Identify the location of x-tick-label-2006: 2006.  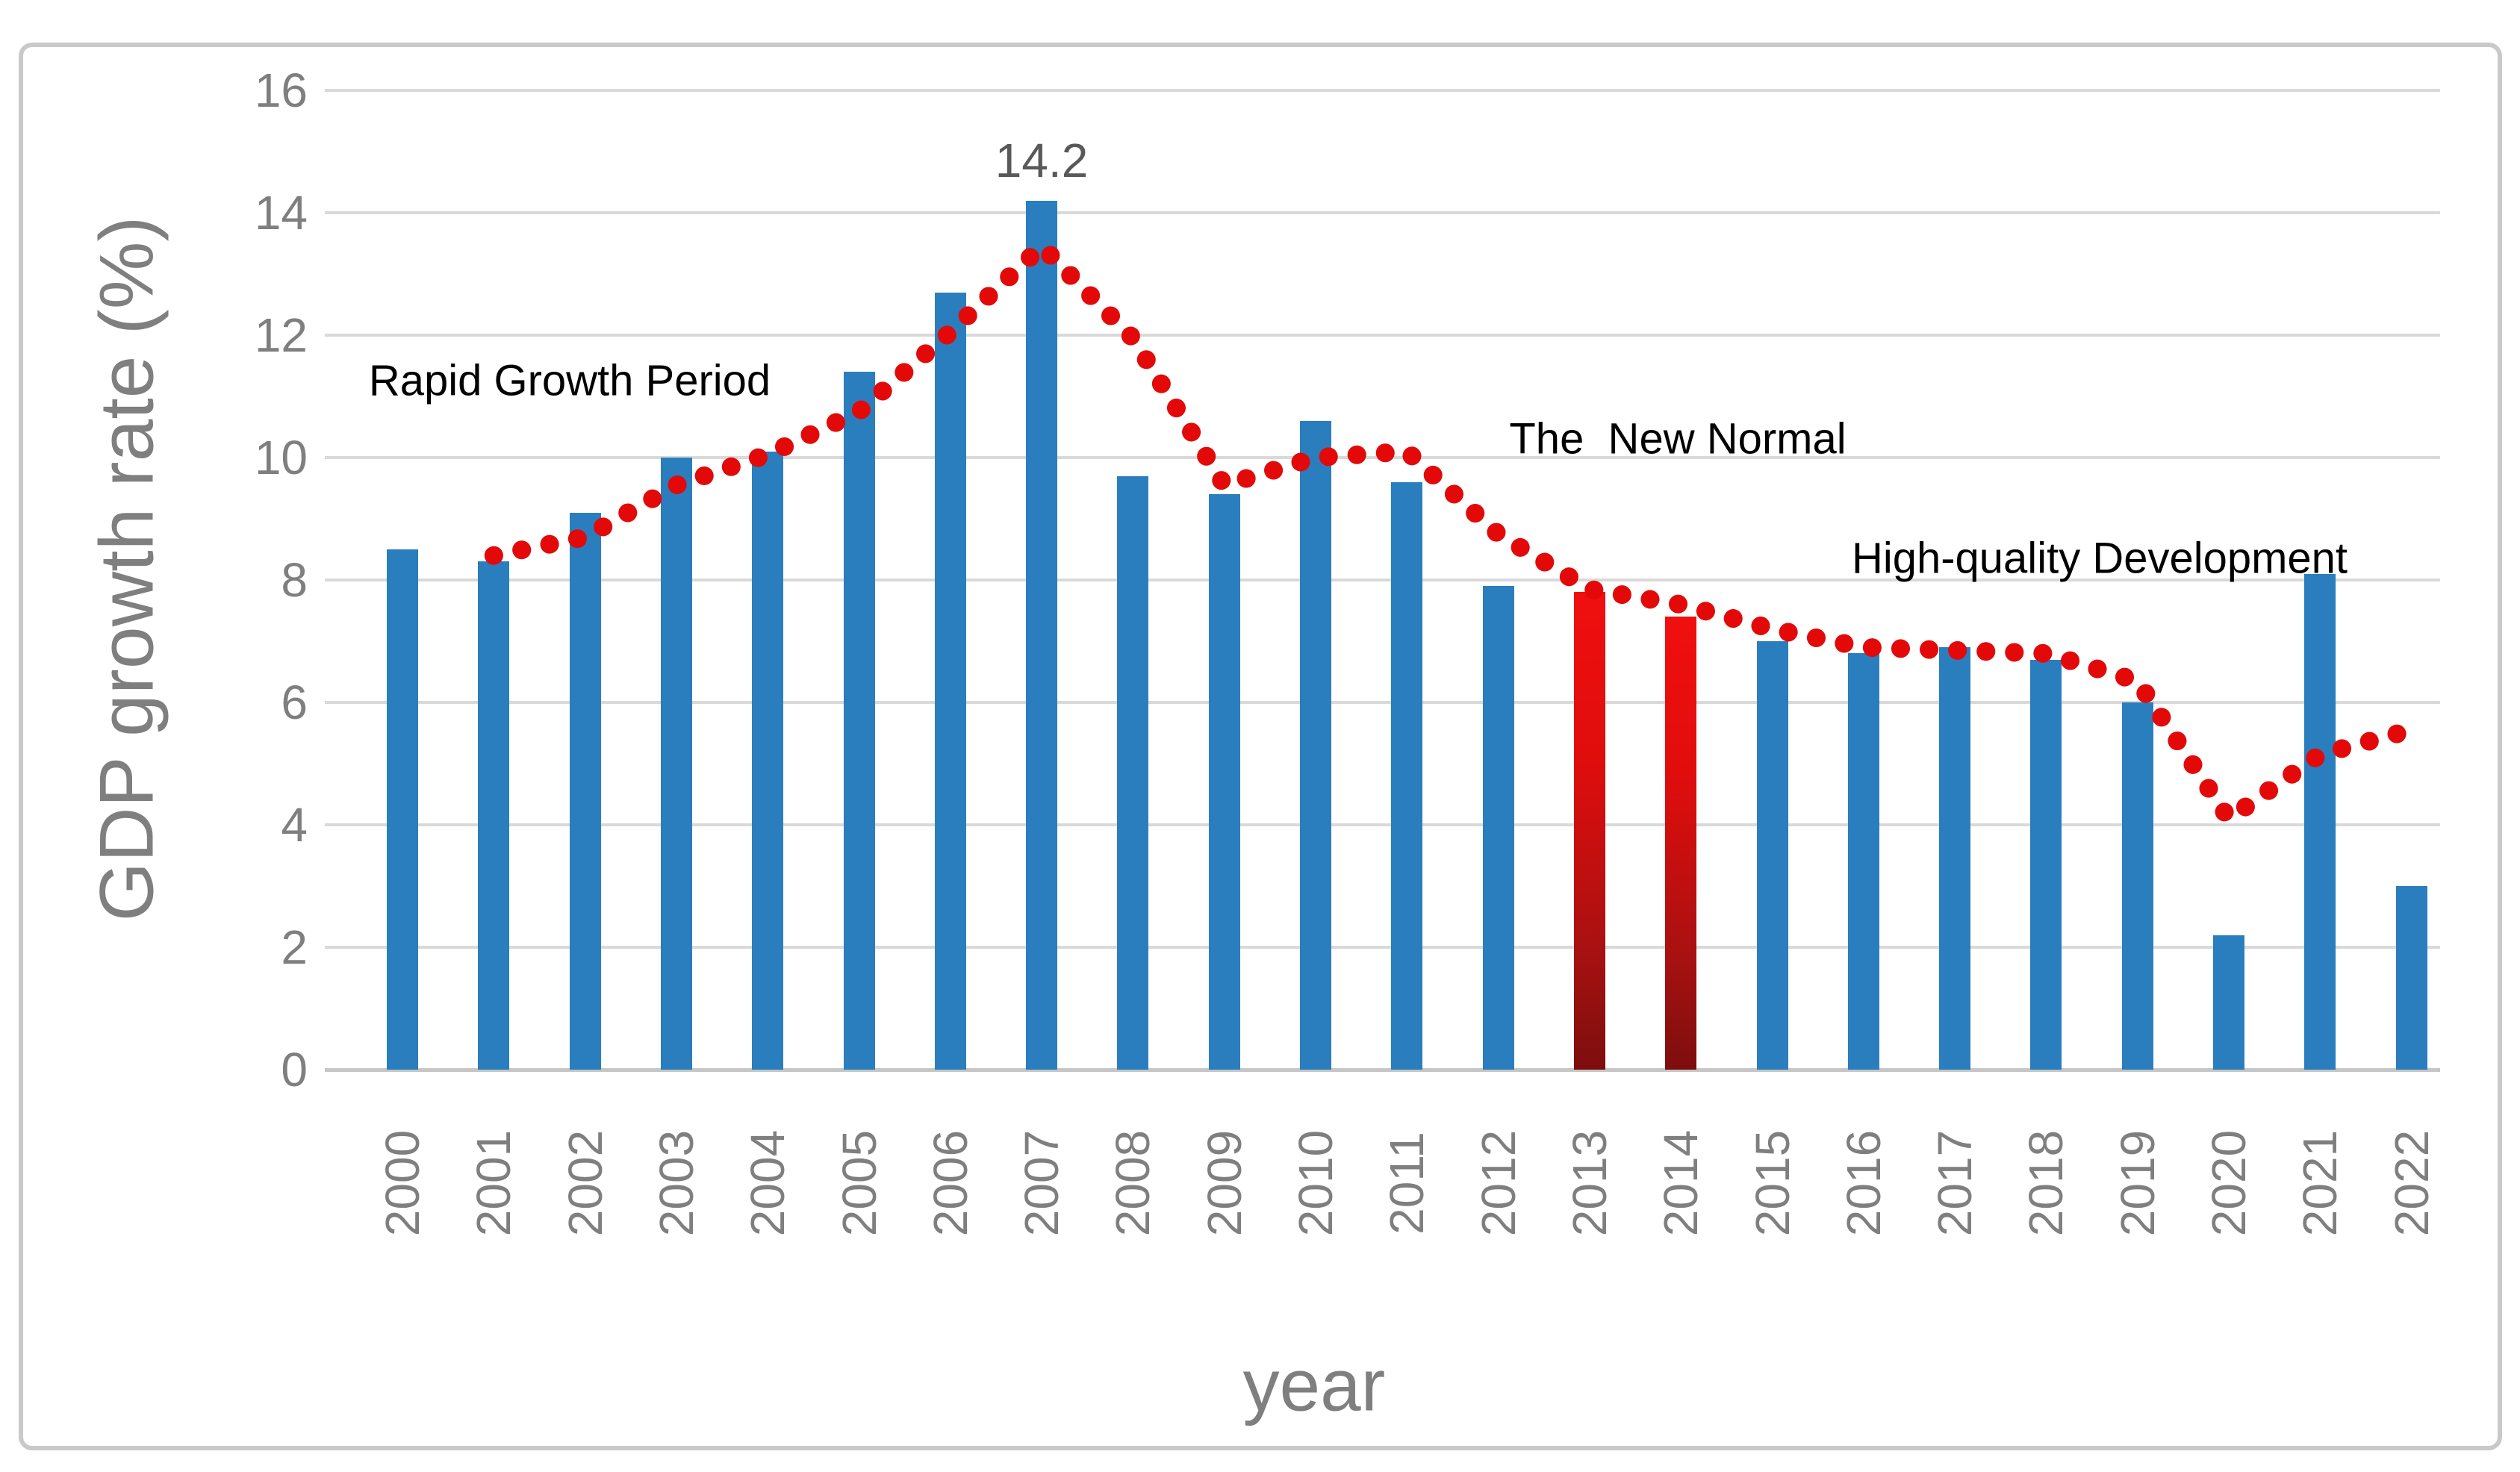
(950, 1183).